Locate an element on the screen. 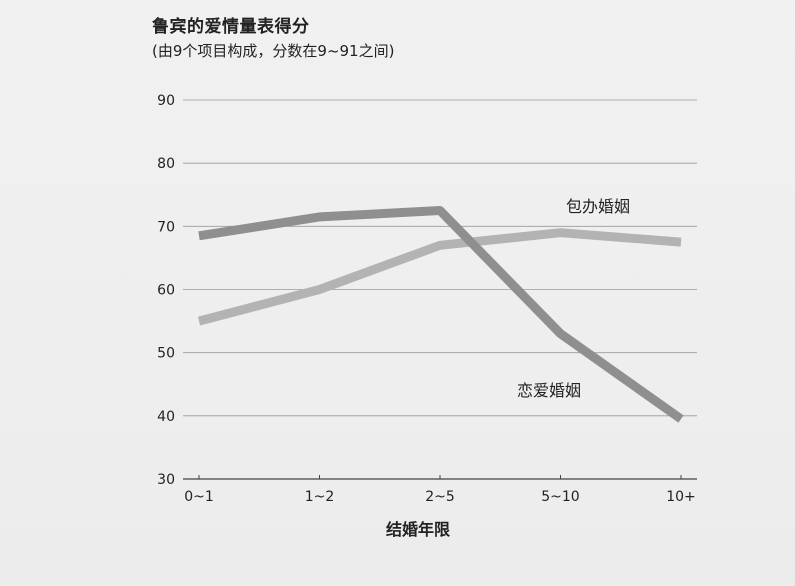  chart-title: 鲁宾的爱情量表得分 is located at coordinates (231, 27).